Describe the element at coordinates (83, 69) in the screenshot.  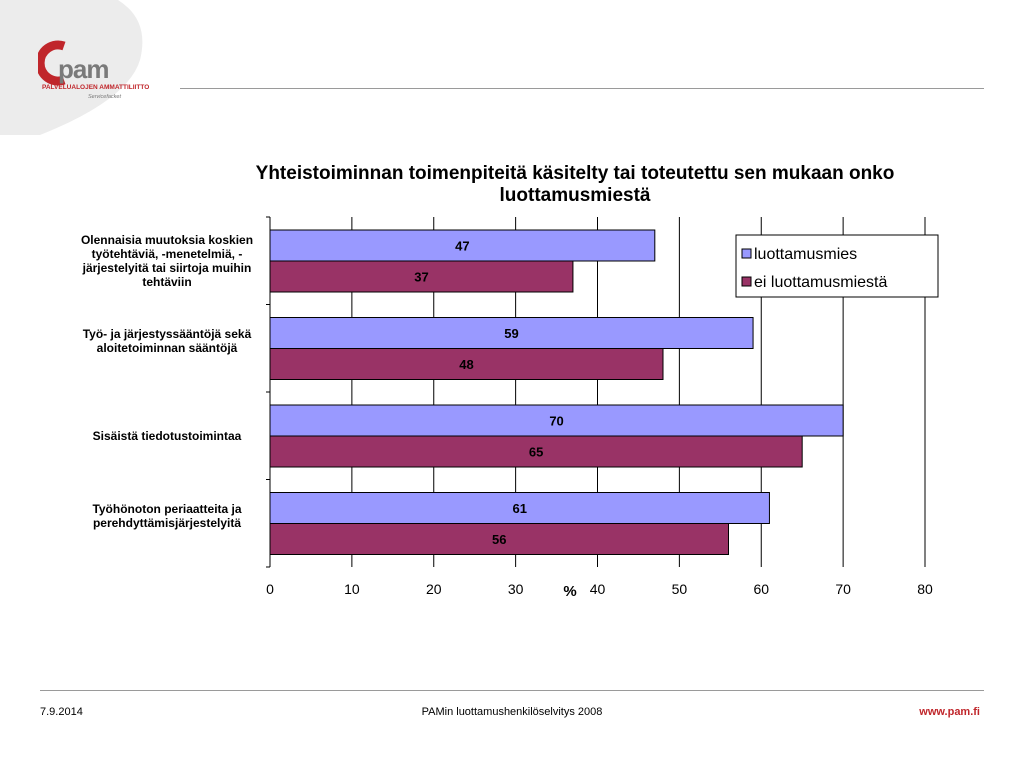
I see `logo-word: pam` at that location.